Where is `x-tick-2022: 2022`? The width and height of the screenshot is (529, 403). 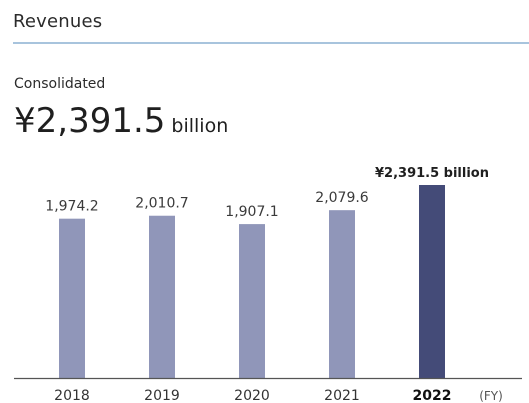
x-tick-2022: 2022 is located at coordinates (432, 395).